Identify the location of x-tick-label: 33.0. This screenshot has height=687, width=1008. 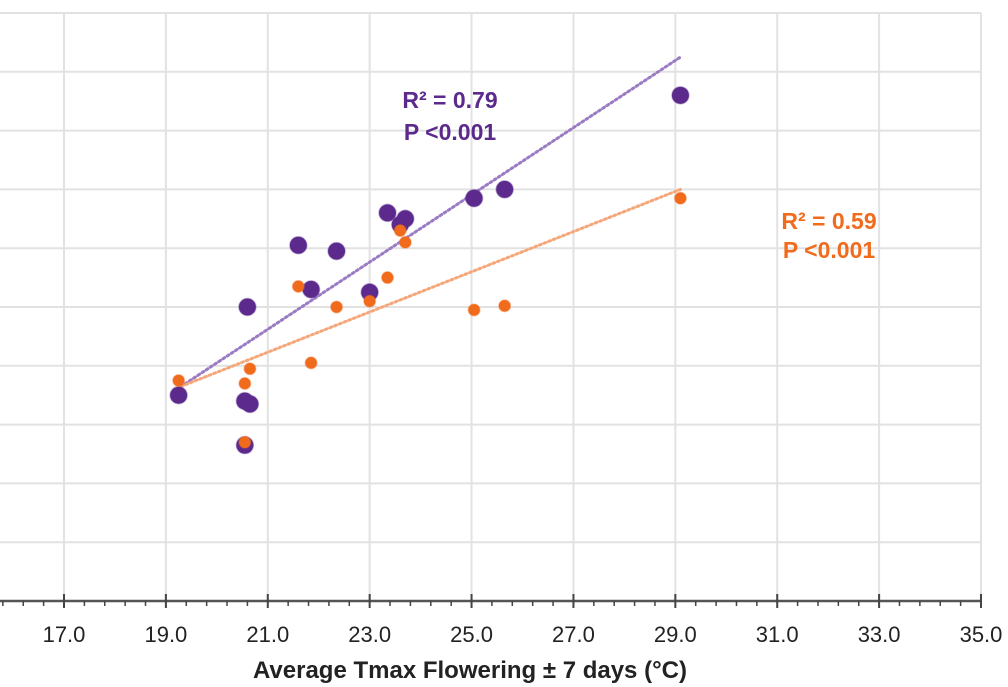
(879, 634).